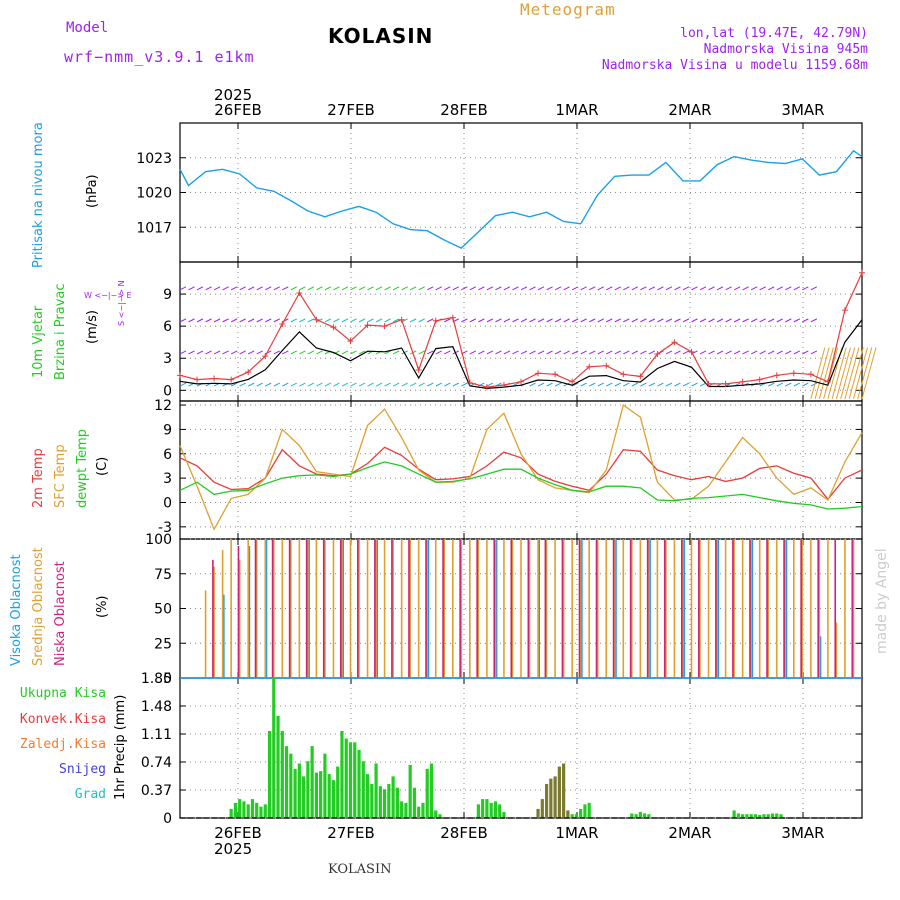  What do you see at coordinates (102, 466) in the screenshot?
I see `temp-unit: (C)` at bounding box center [102, 466].